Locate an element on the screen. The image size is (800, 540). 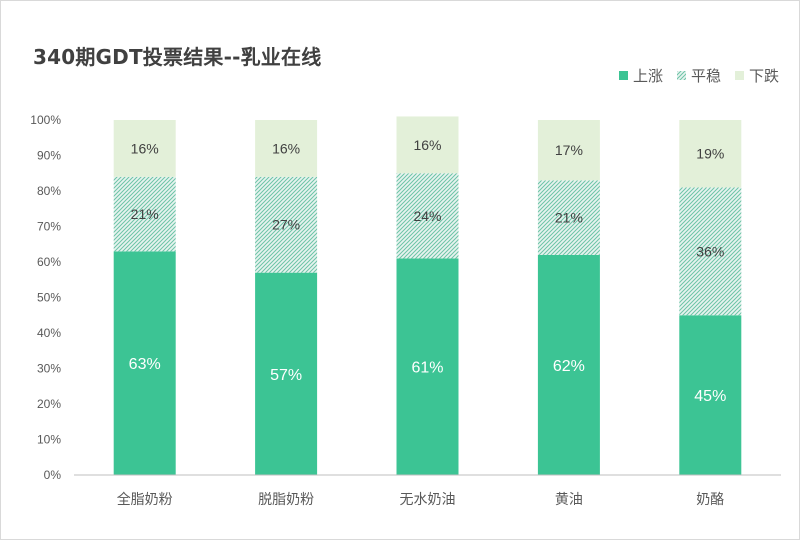
x-axis: 全脂奶粉 脱脂奶粉 无水奶油 黄油 奶酪 is located at coordinates (427, 491).